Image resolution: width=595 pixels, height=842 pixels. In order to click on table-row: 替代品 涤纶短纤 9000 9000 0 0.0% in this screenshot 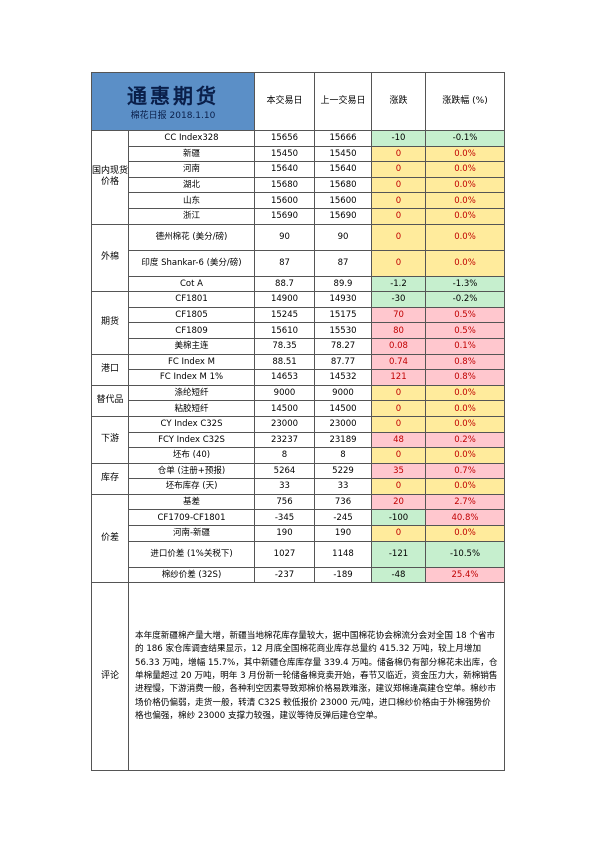, I will do `click(298, 400)`.